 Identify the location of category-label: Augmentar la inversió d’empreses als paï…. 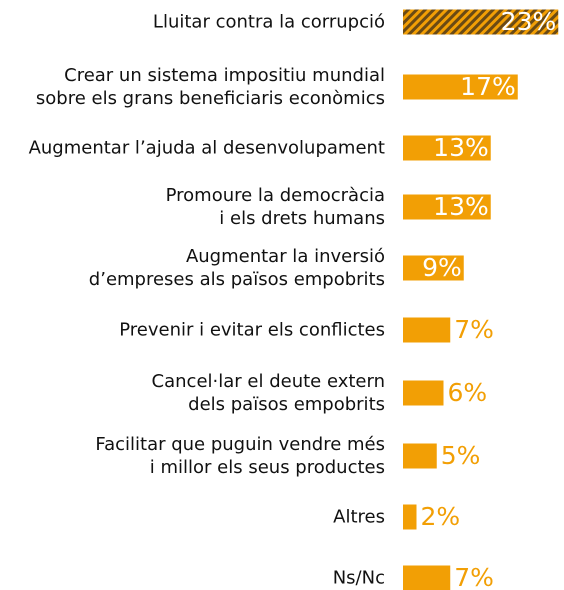
(236, 268).